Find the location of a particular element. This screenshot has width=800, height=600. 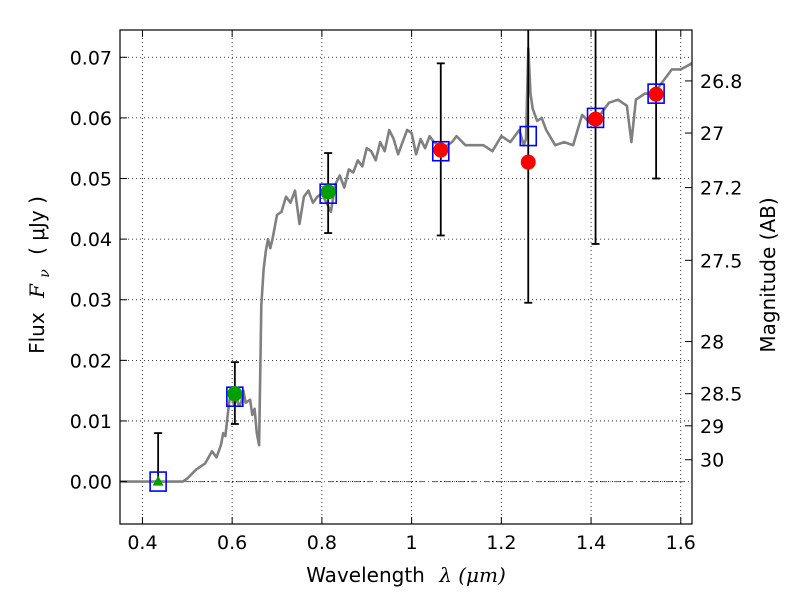

magnitude-tick-label: 27 is located at coordinates (712, 134).